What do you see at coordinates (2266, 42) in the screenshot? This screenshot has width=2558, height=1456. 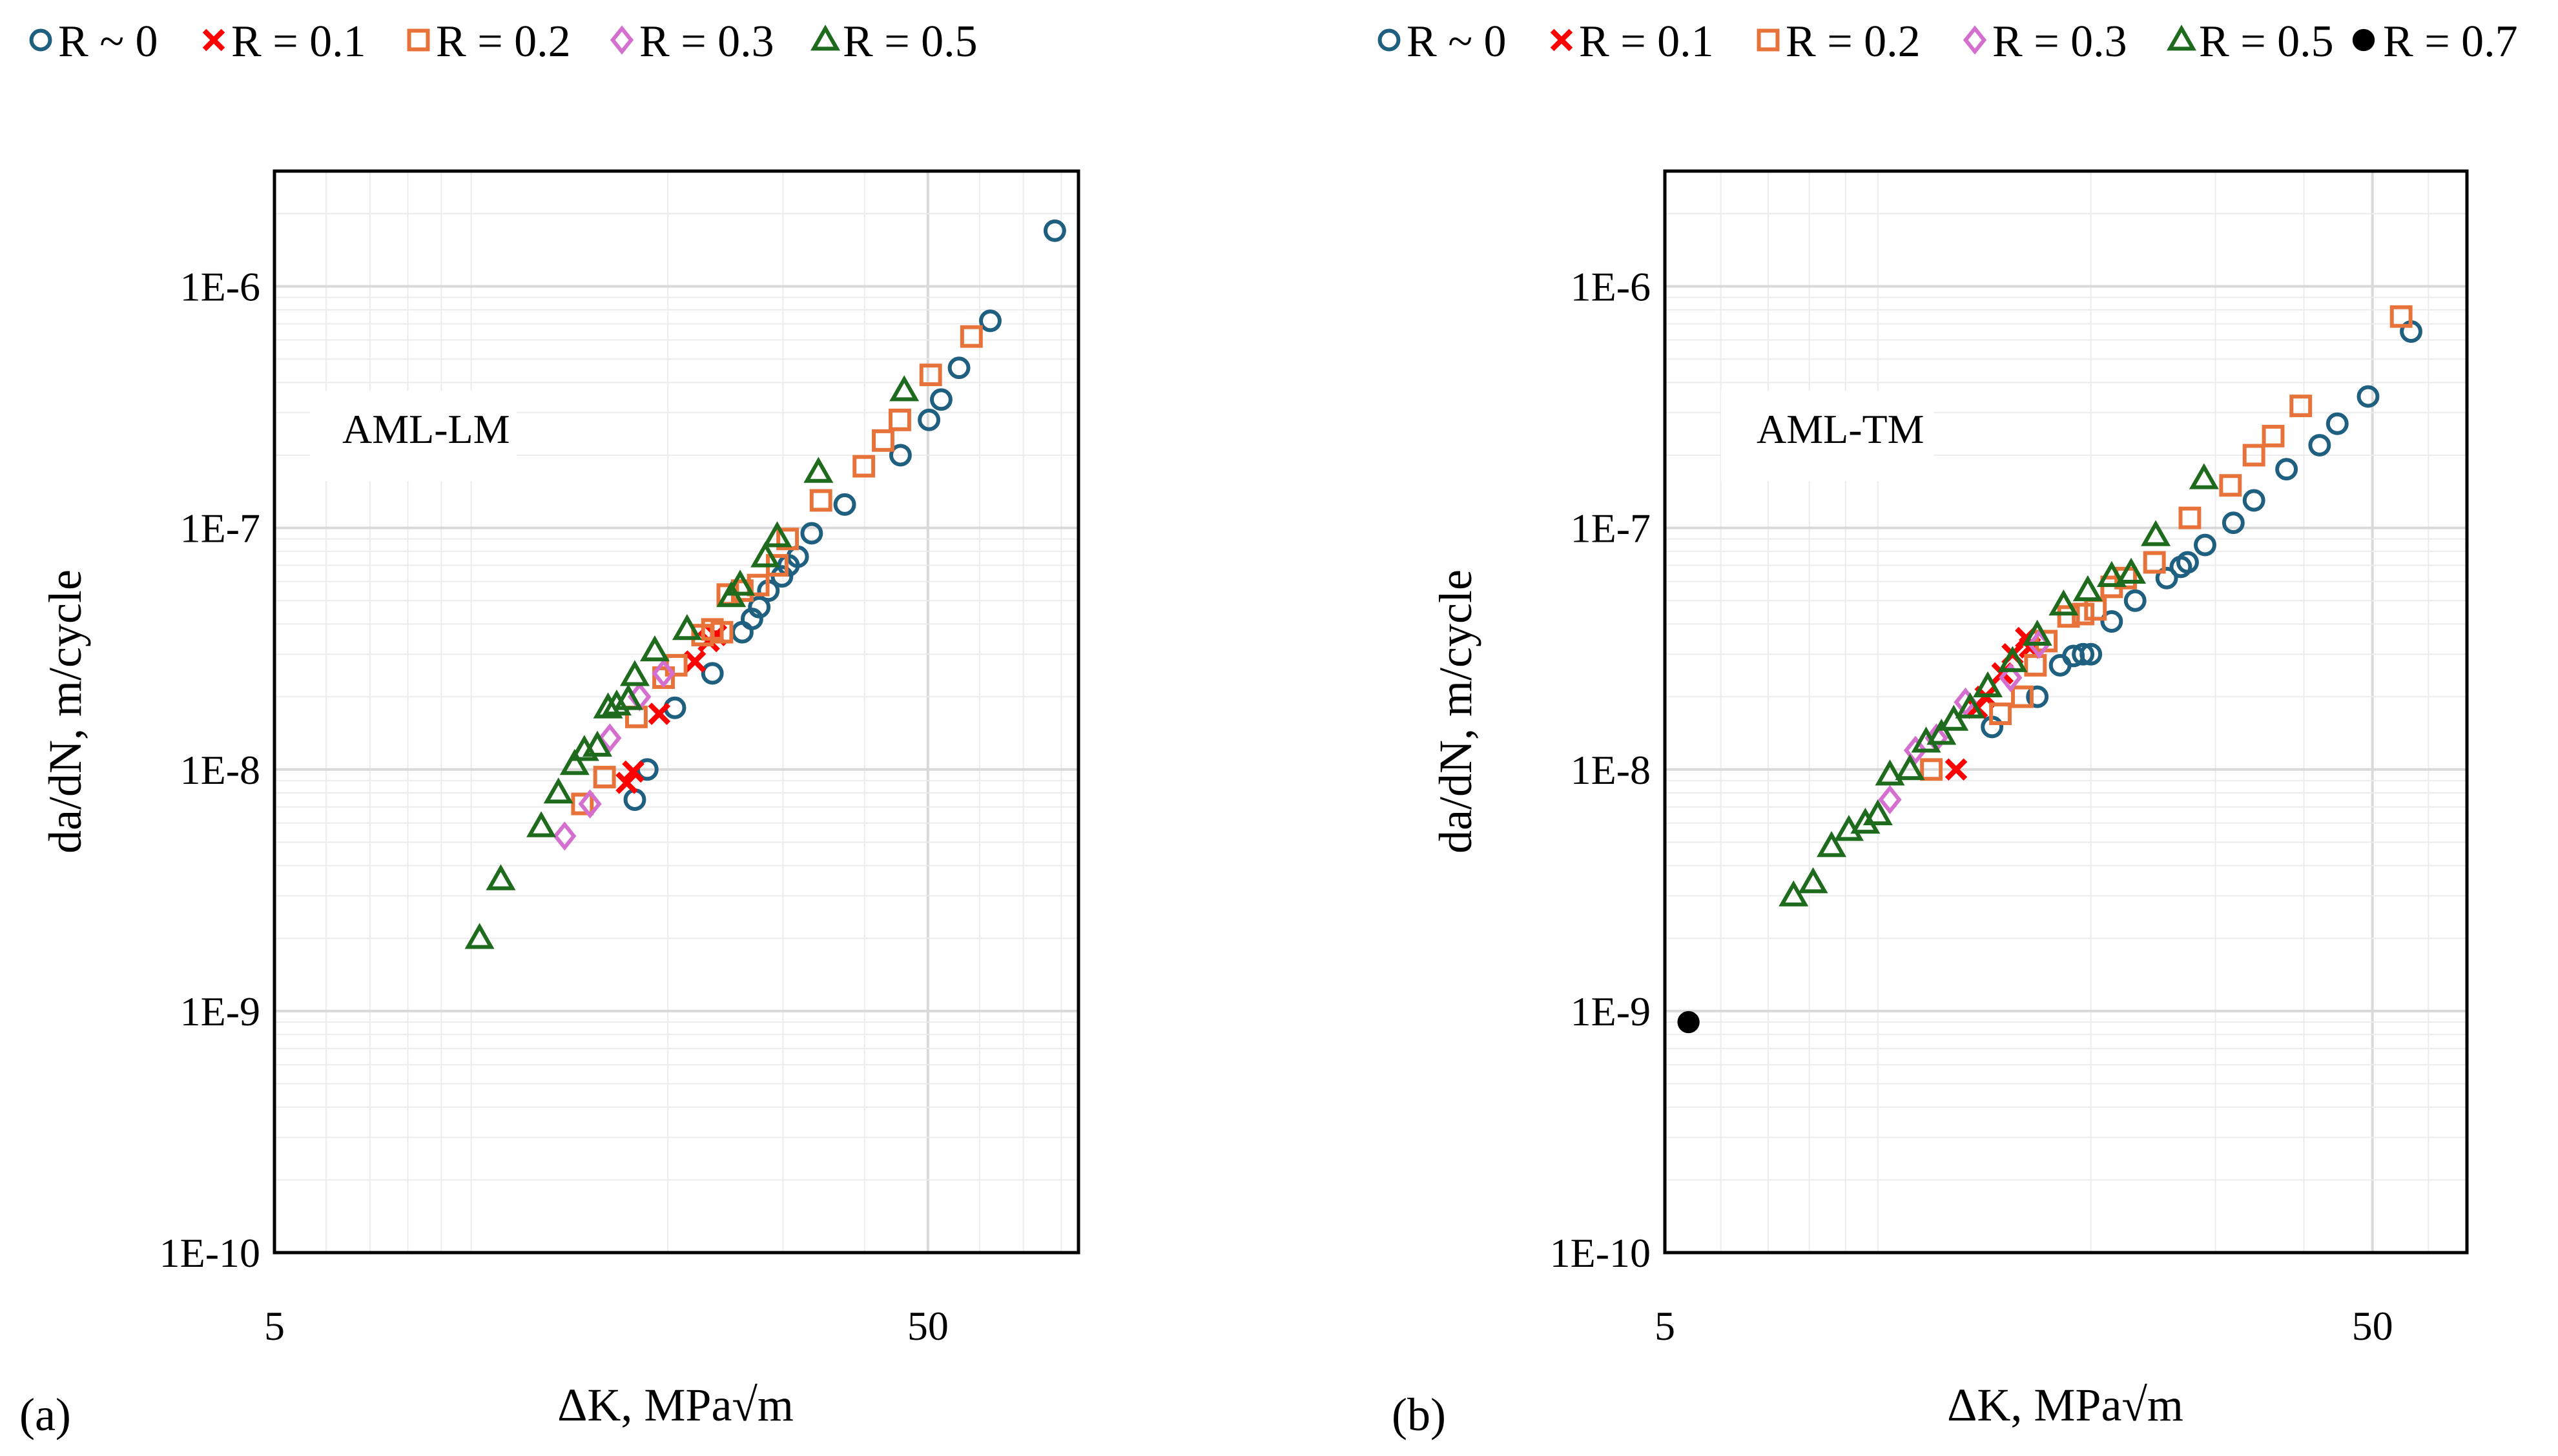 I see `legend-b-label-4: R = 0.5` at bounding box center [2266, 42].